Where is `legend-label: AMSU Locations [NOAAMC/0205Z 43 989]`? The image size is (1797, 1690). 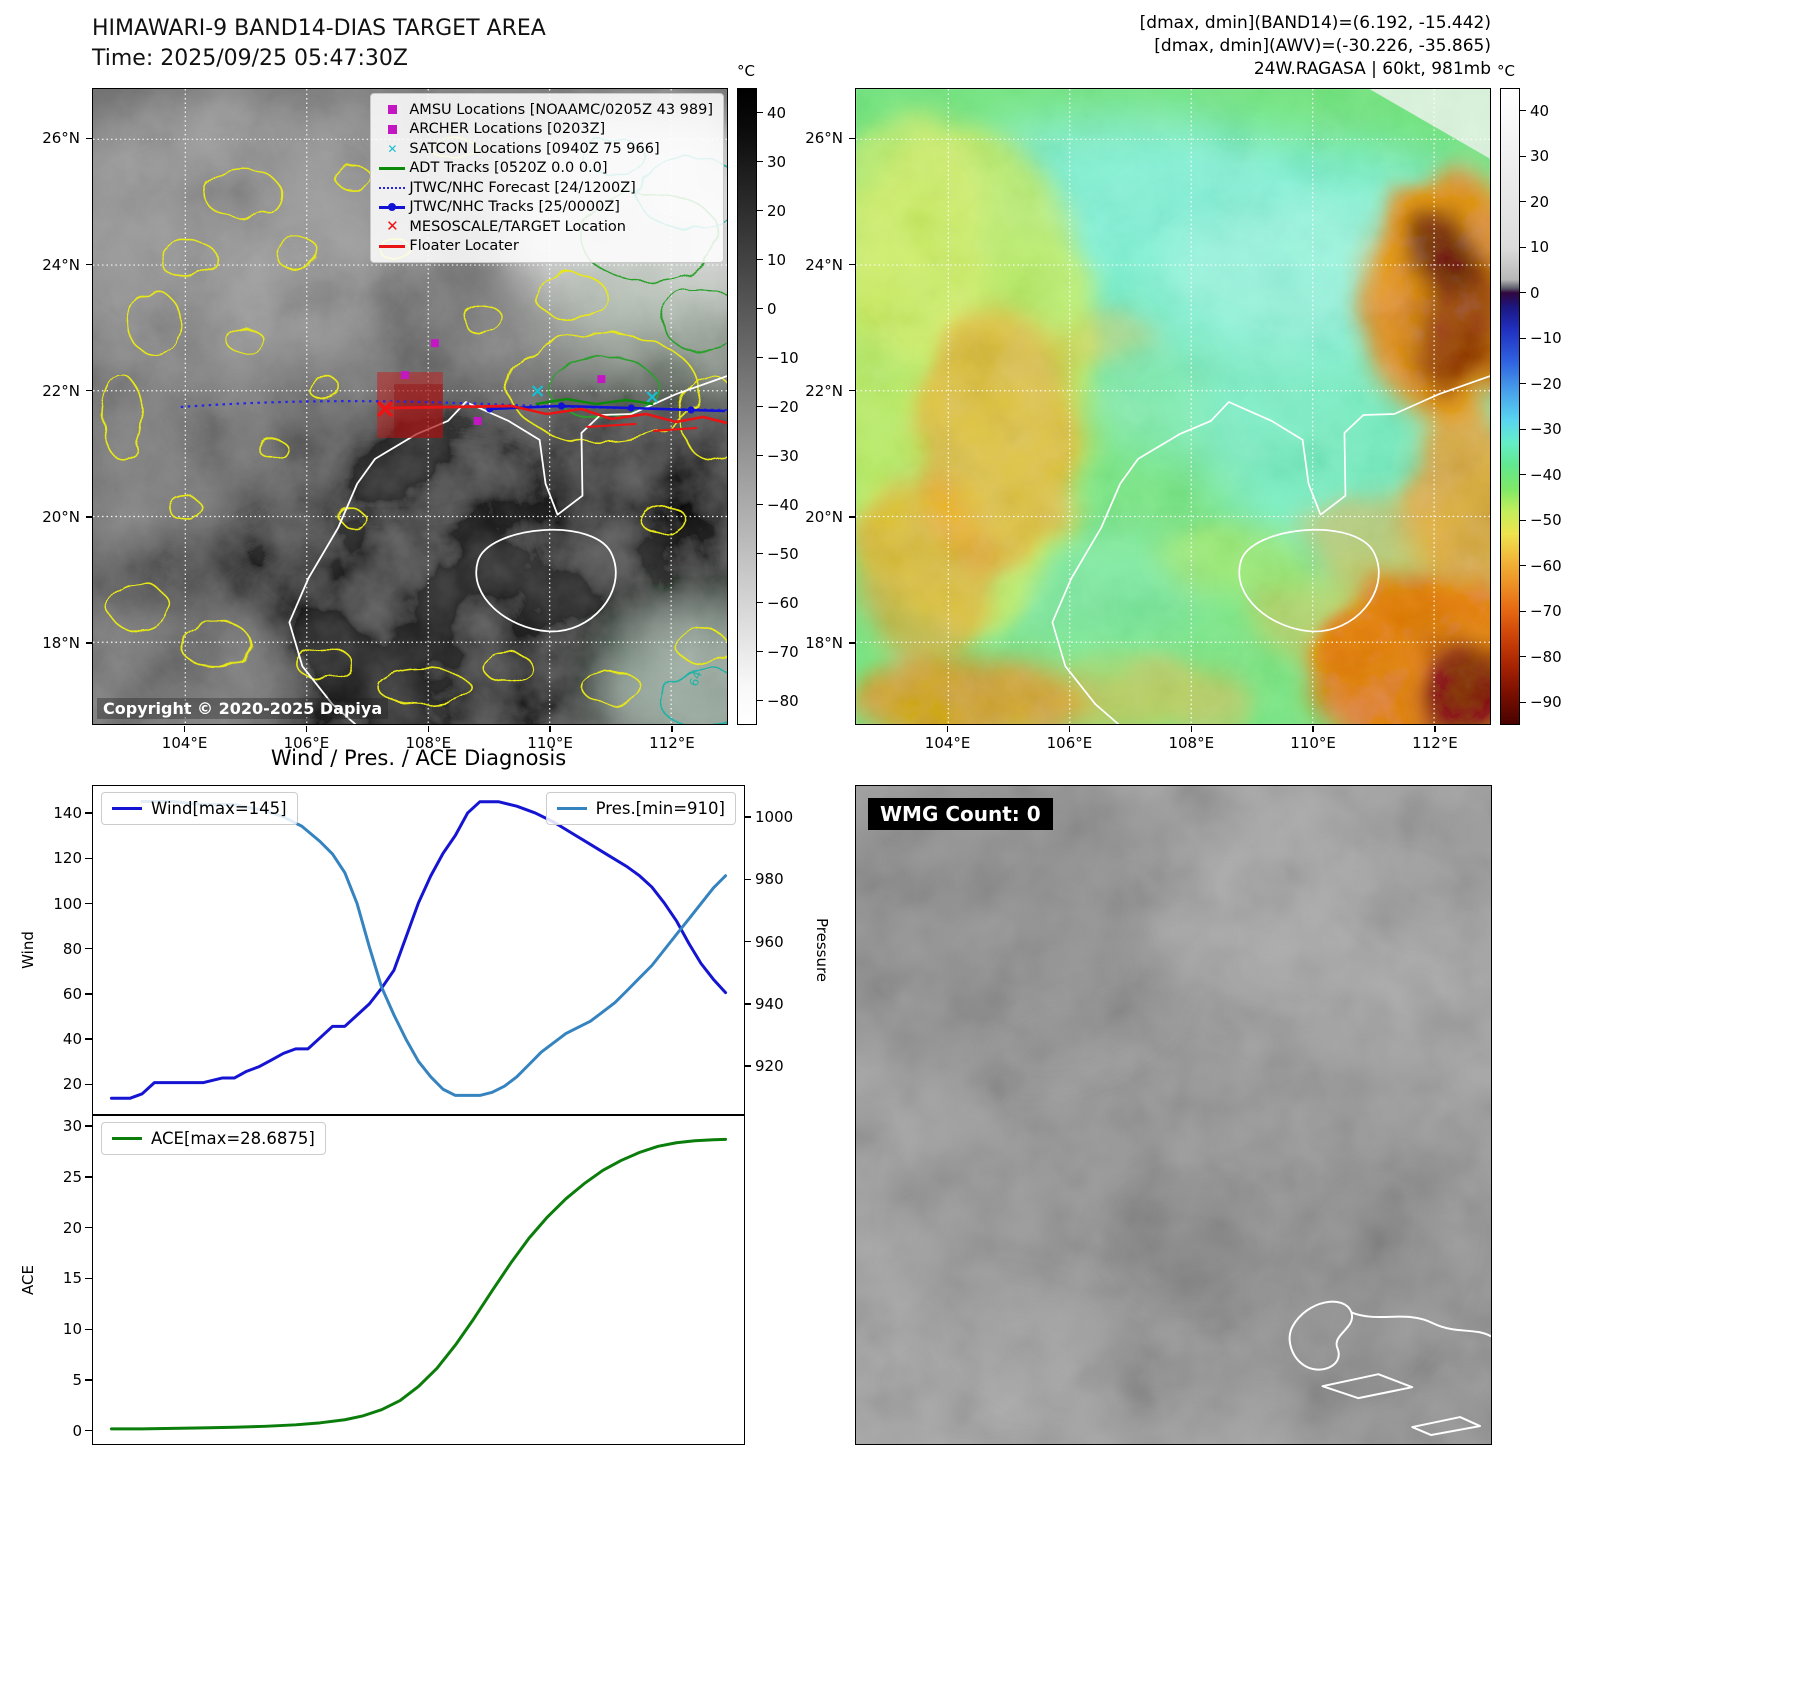 legend-label: AMSU Locations [NOAAMC/0205Z 43 989] is located at coordinates (561, 109).